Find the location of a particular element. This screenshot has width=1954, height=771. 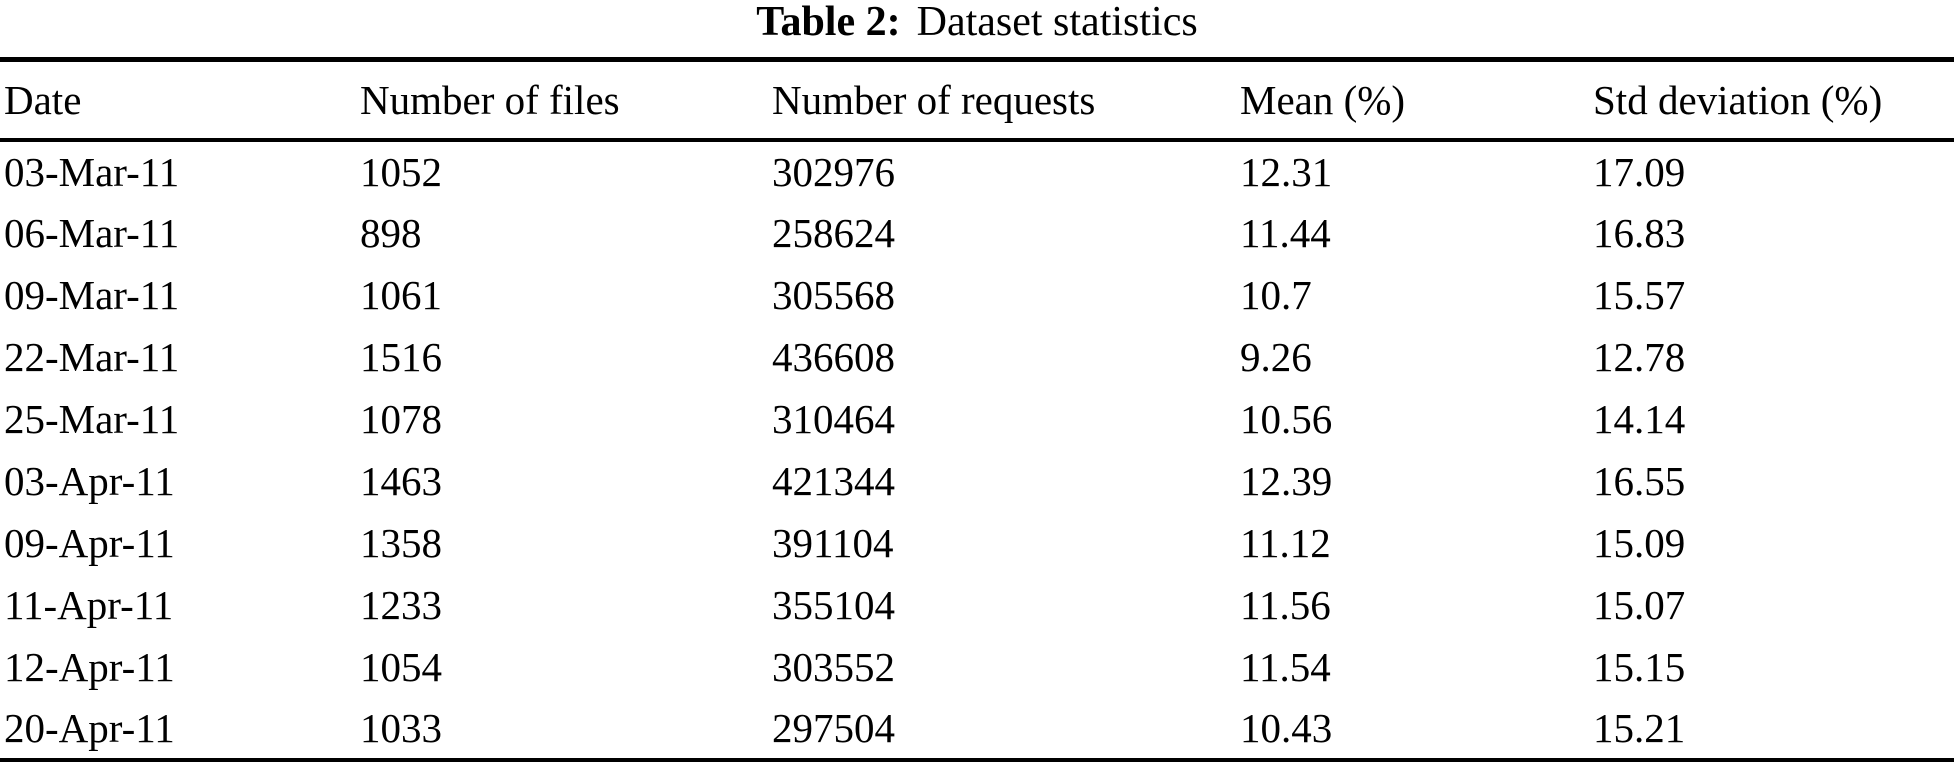

cell-date: 11-Apr-11 is located at coordinates (89, 604).